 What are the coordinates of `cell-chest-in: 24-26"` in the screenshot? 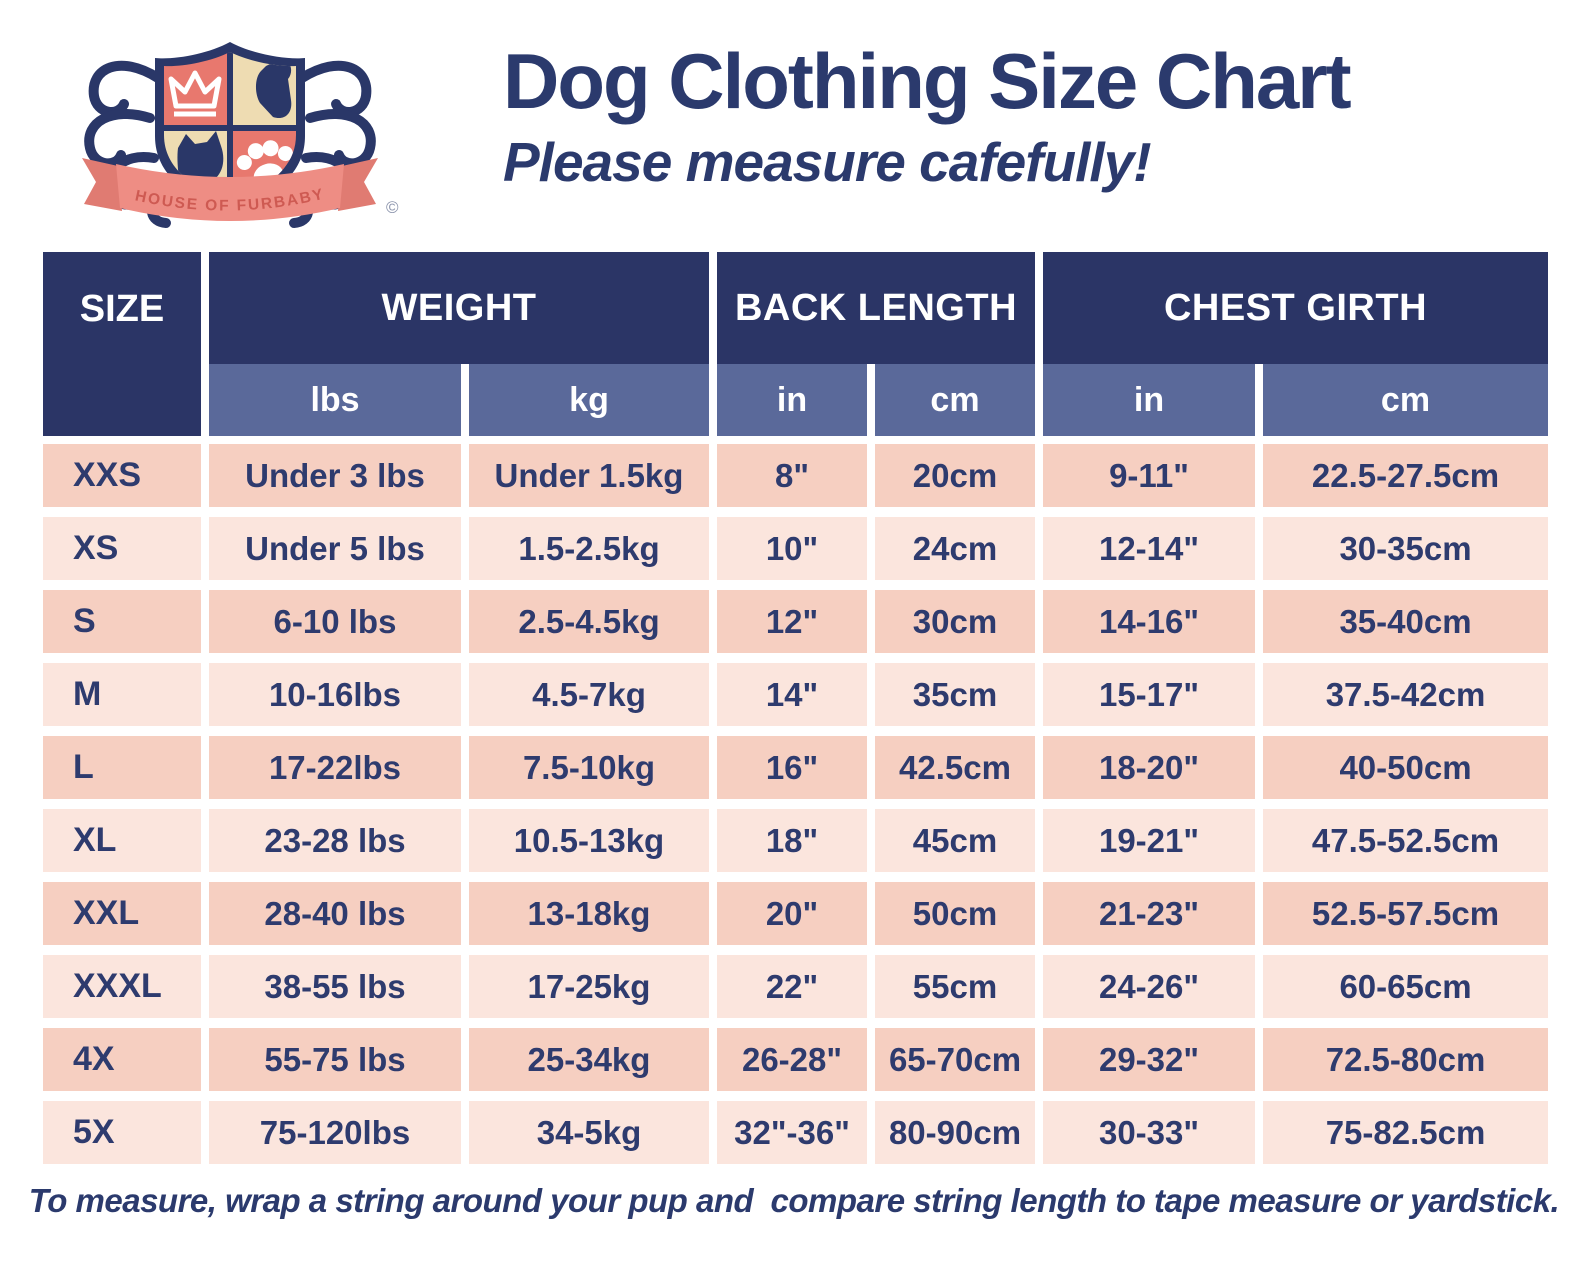 It's located at (1149, 986).